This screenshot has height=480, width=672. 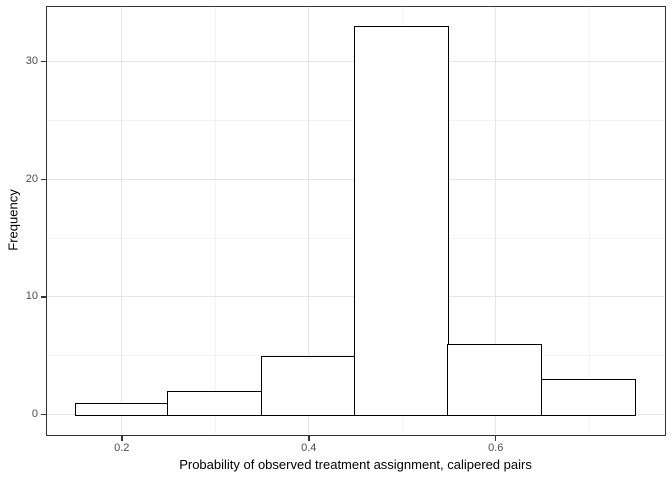 What do you see at coordinates (496, 448) in the screenshot?
I see `x-tick-label: 0.6` at bounding box center [496, 448].